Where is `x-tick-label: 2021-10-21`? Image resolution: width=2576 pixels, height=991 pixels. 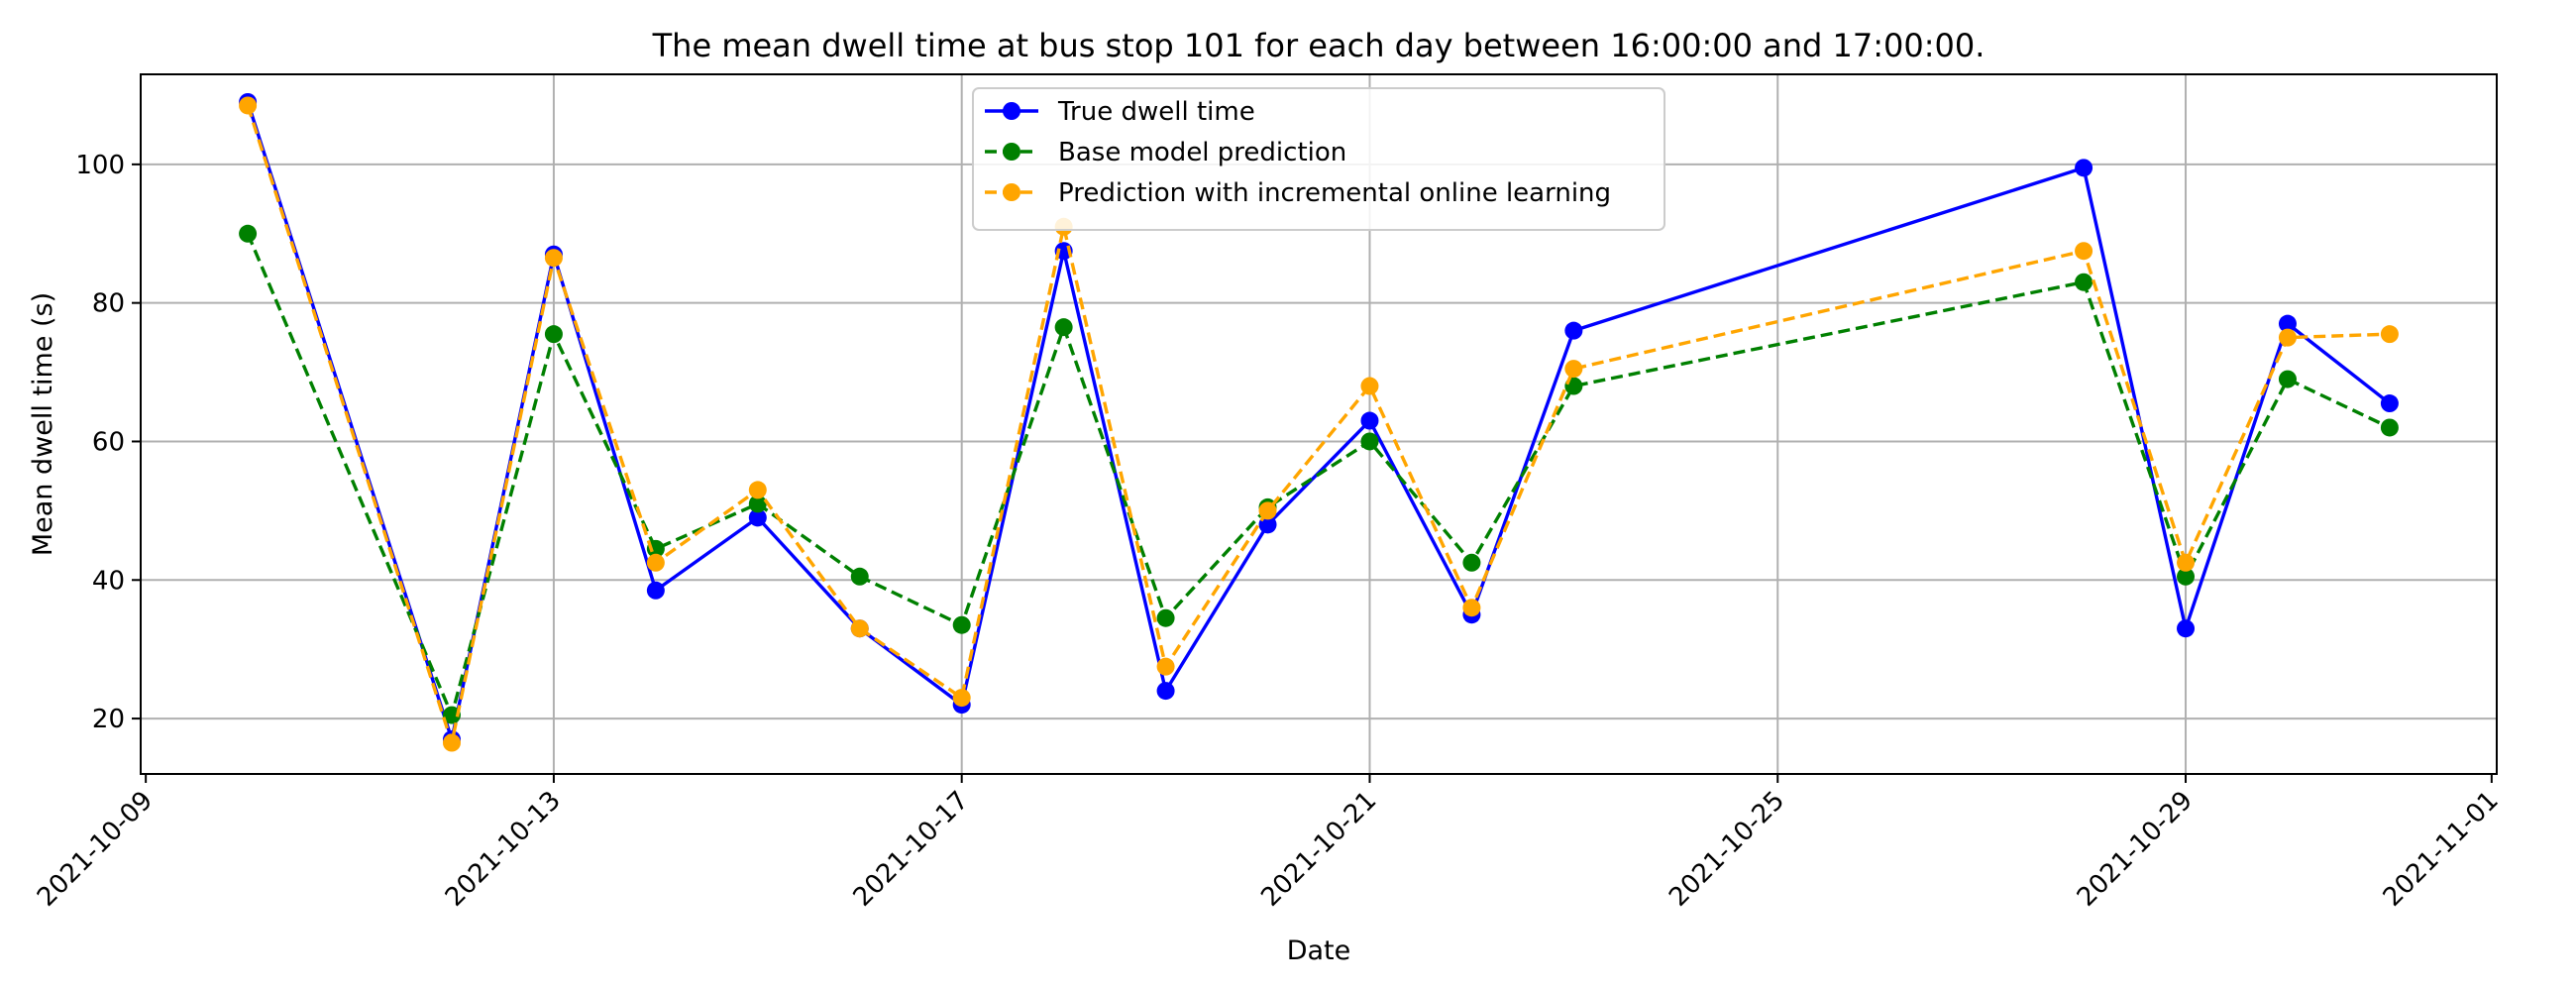
x-tick-label: 2021-10-21 is located at coordinates (1318, 849).